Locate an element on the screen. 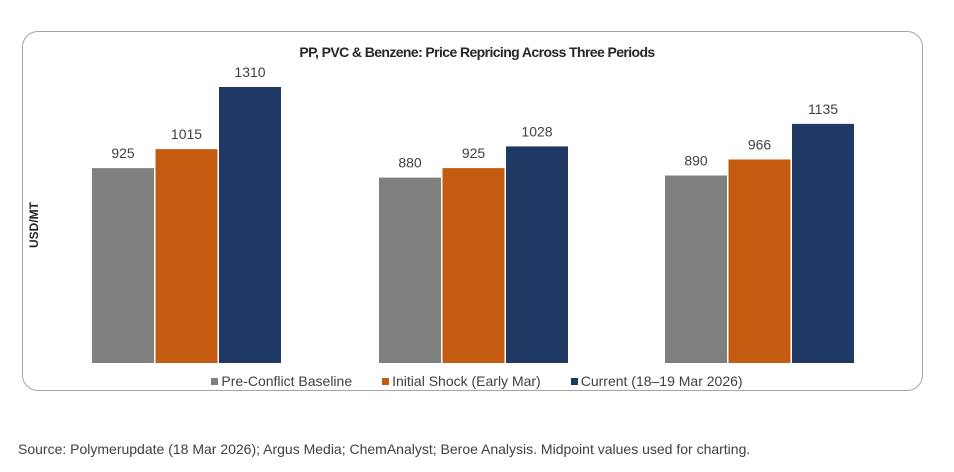 Image resolution: width=954 pixels, height=472 pixels. data-label: 890 is located at coordinates (696, 160).